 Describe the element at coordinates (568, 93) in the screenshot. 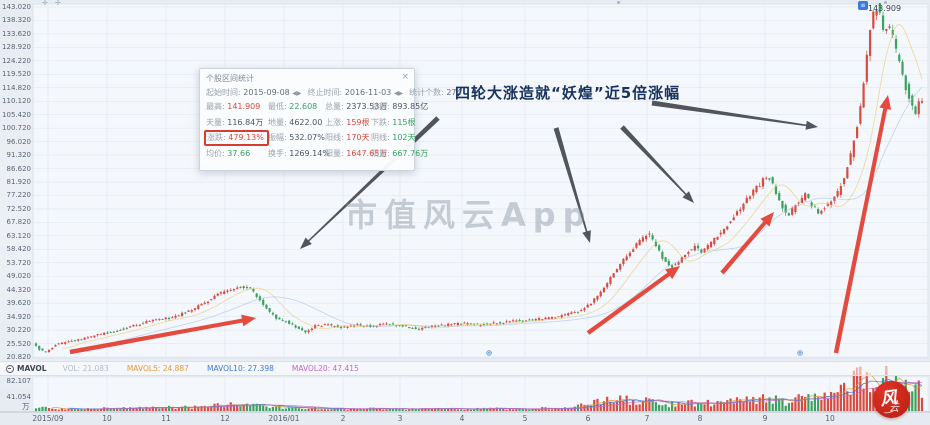

I see `annotation-text: 四轮大涨造就“妖煌”近5倍涨幅` at that location.